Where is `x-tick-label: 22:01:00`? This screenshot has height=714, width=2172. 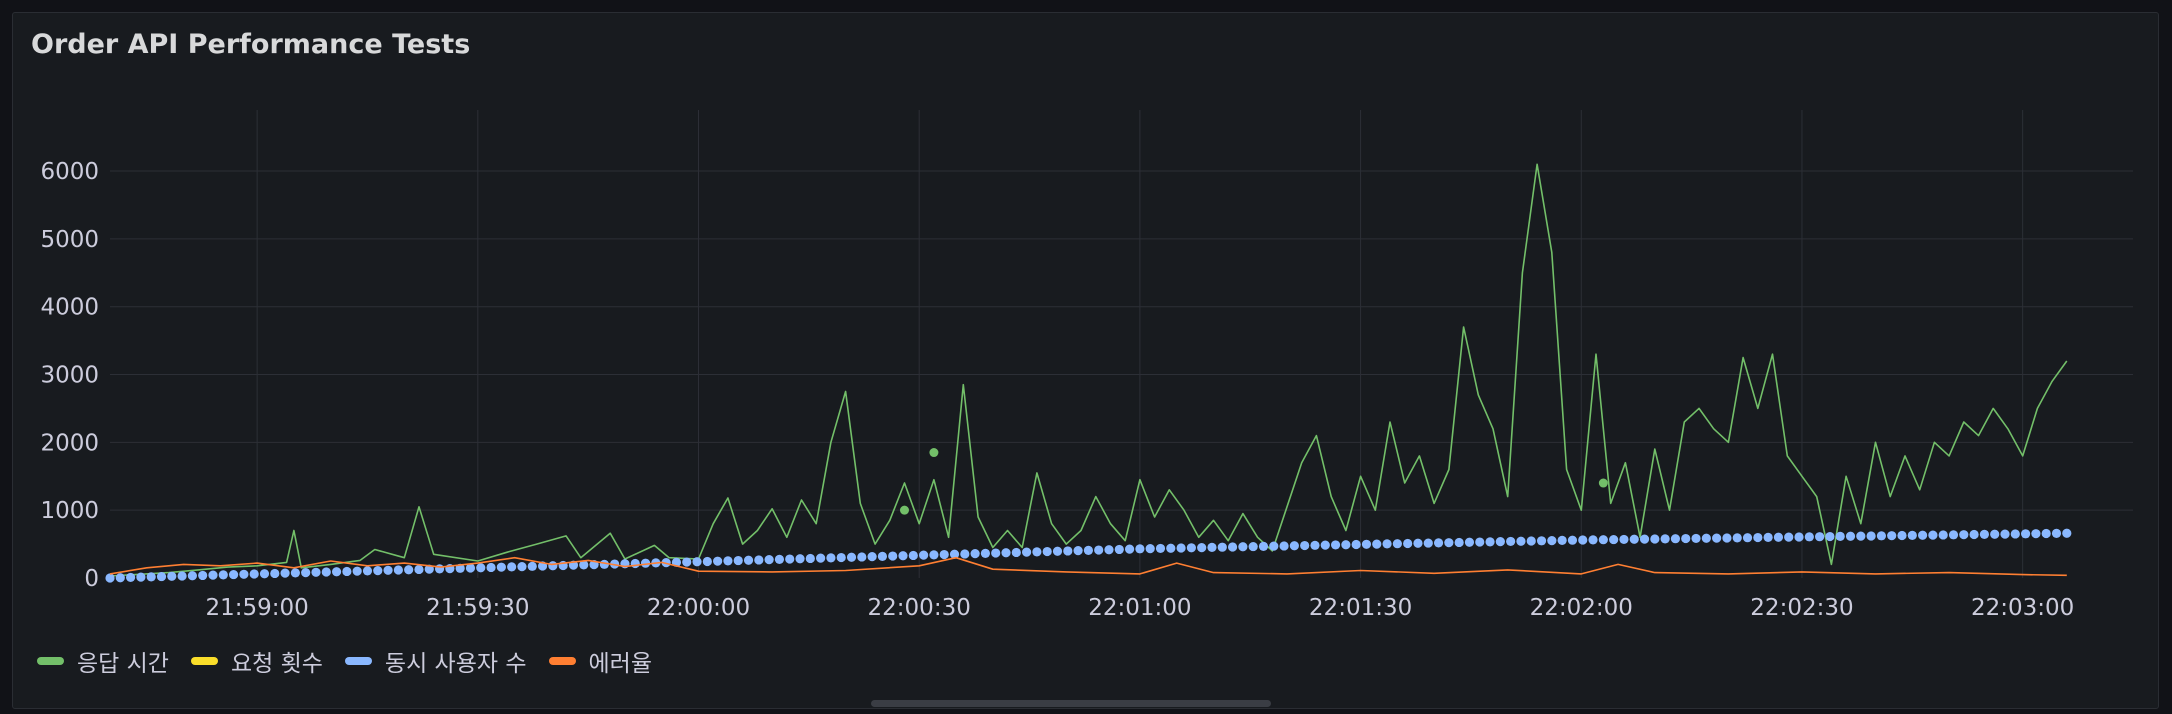
x-tick-label: 22:01:00 is located at coordinates (1139, 608).